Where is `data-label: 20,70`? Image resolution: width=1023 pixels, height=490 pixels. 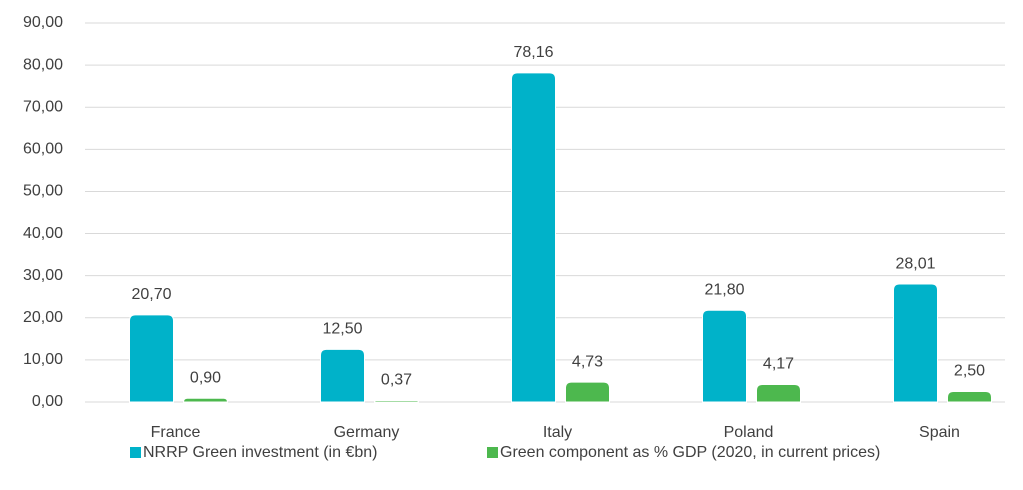
data-label: 20,70 is located at coordinates (151, 294).